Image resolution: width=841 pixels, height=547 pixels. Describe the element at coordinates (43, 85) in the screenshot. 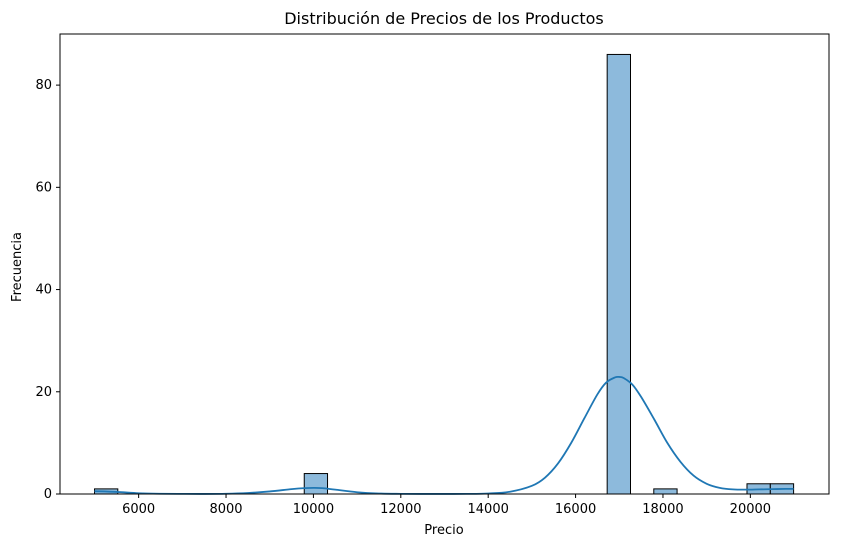

I see `y-tick-label: 80` at that location.